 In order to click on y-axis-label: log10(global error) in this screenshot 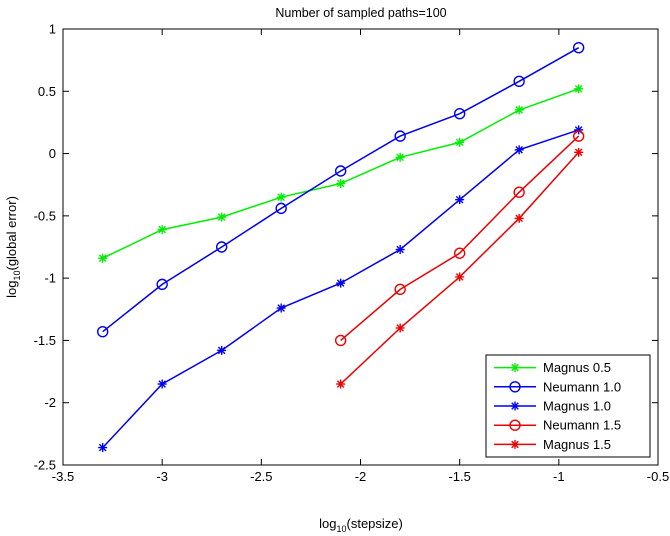, I will do `click(13, 247)`.